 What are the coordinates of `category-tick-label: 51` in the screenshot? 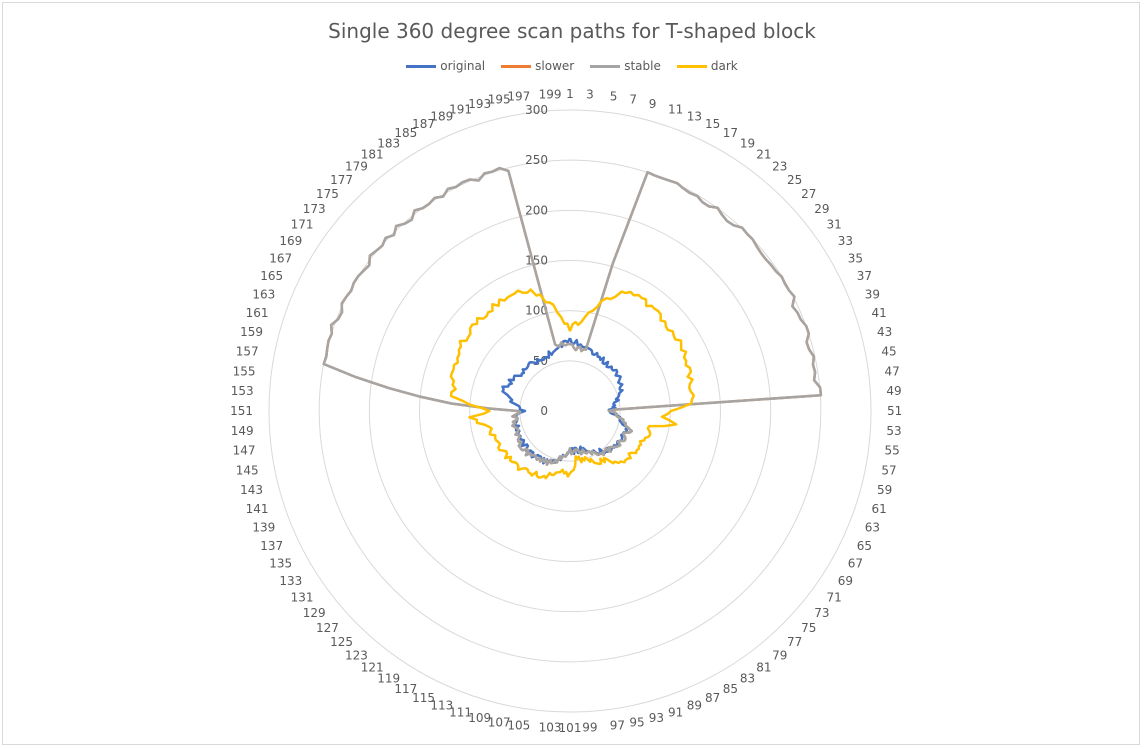 It's located at (894, 411).